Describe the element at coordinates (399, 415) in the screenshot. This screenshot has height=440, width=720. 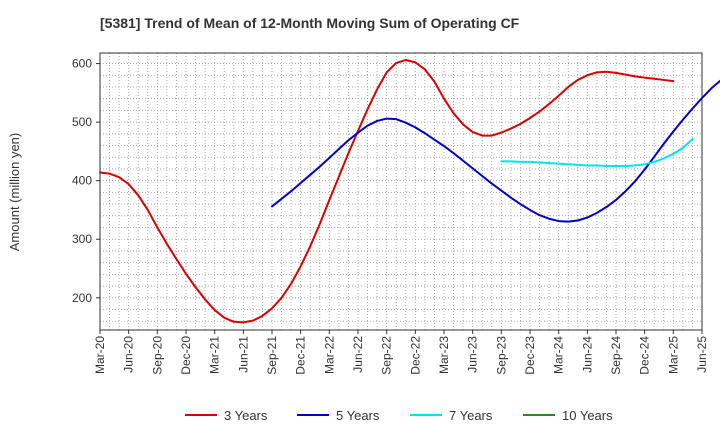
I see `legend: 3 Years 5 Years 7 Years 10 Years` at that location.